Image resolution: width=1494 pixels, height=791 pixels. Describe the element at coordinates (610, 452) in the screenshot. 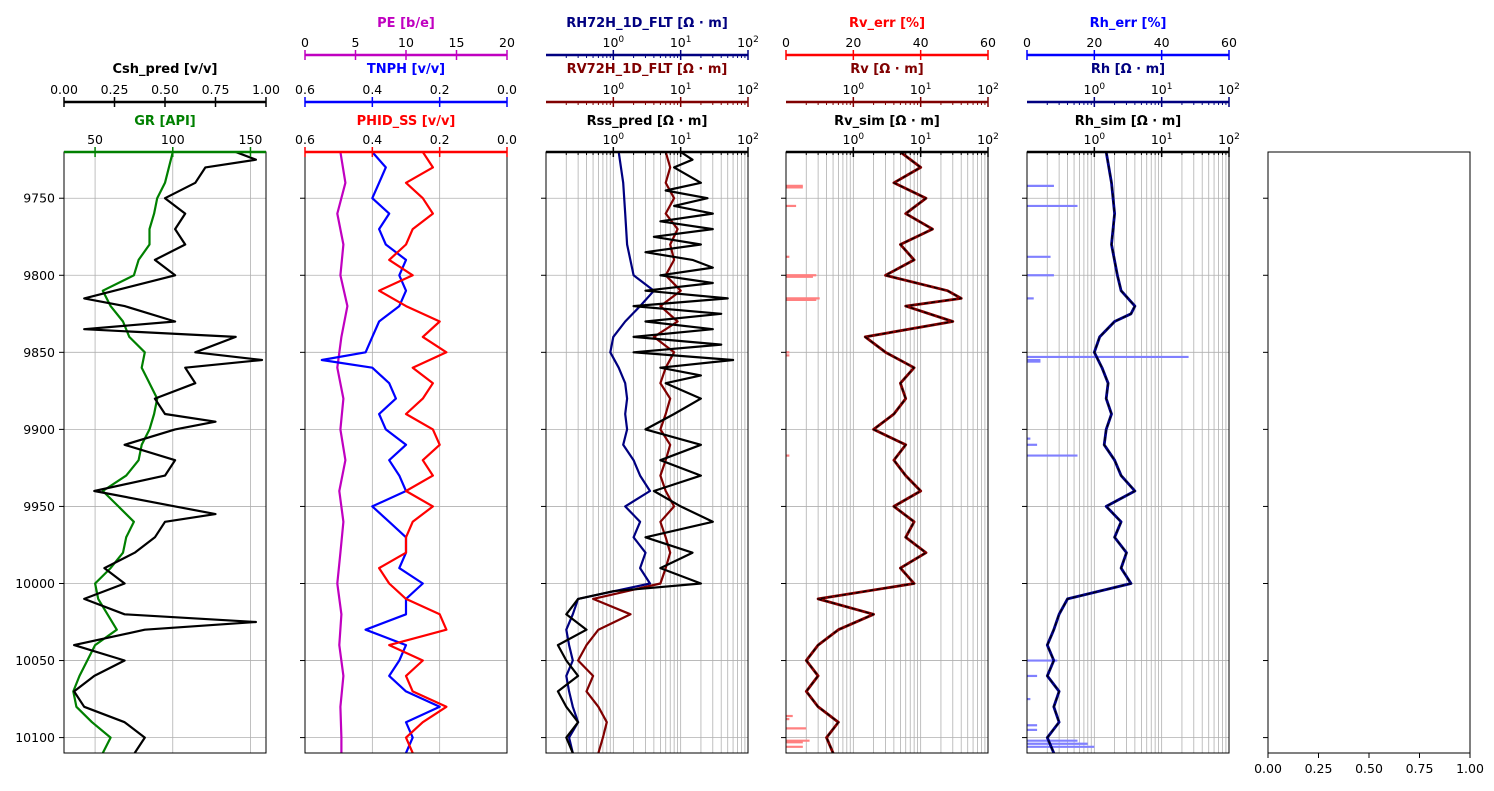

I see `series-rh72h-1d-flt` at that location.